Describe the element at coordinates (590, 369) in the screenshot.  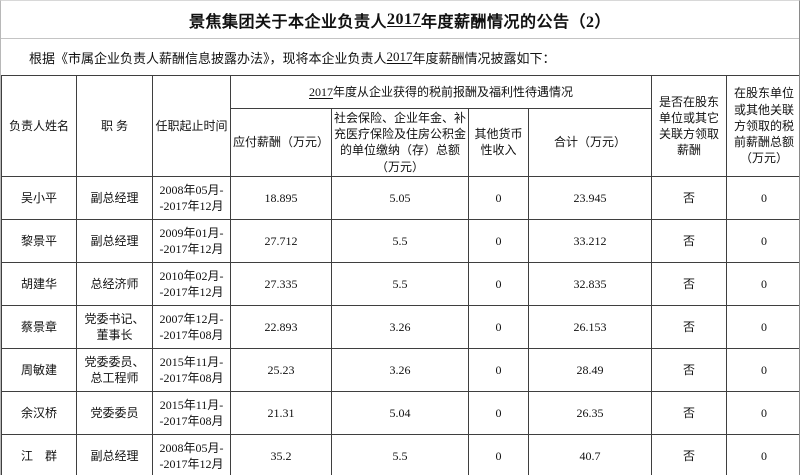
I see `cell-total: 28.49` at that location.